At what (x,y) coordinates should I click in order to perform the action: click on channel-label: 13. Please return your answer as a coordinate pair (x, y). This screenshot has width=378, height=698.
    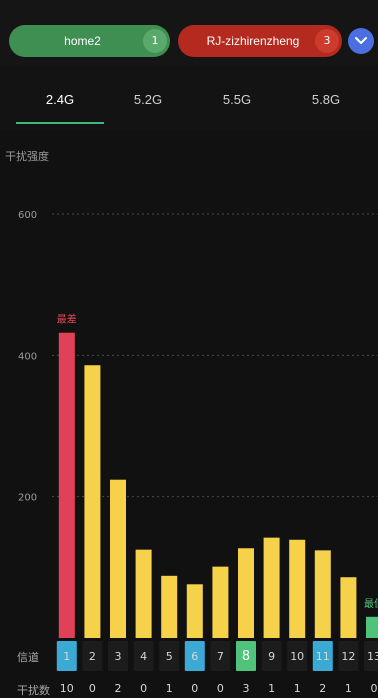
    Looking at the image, I should click on (372, 656).